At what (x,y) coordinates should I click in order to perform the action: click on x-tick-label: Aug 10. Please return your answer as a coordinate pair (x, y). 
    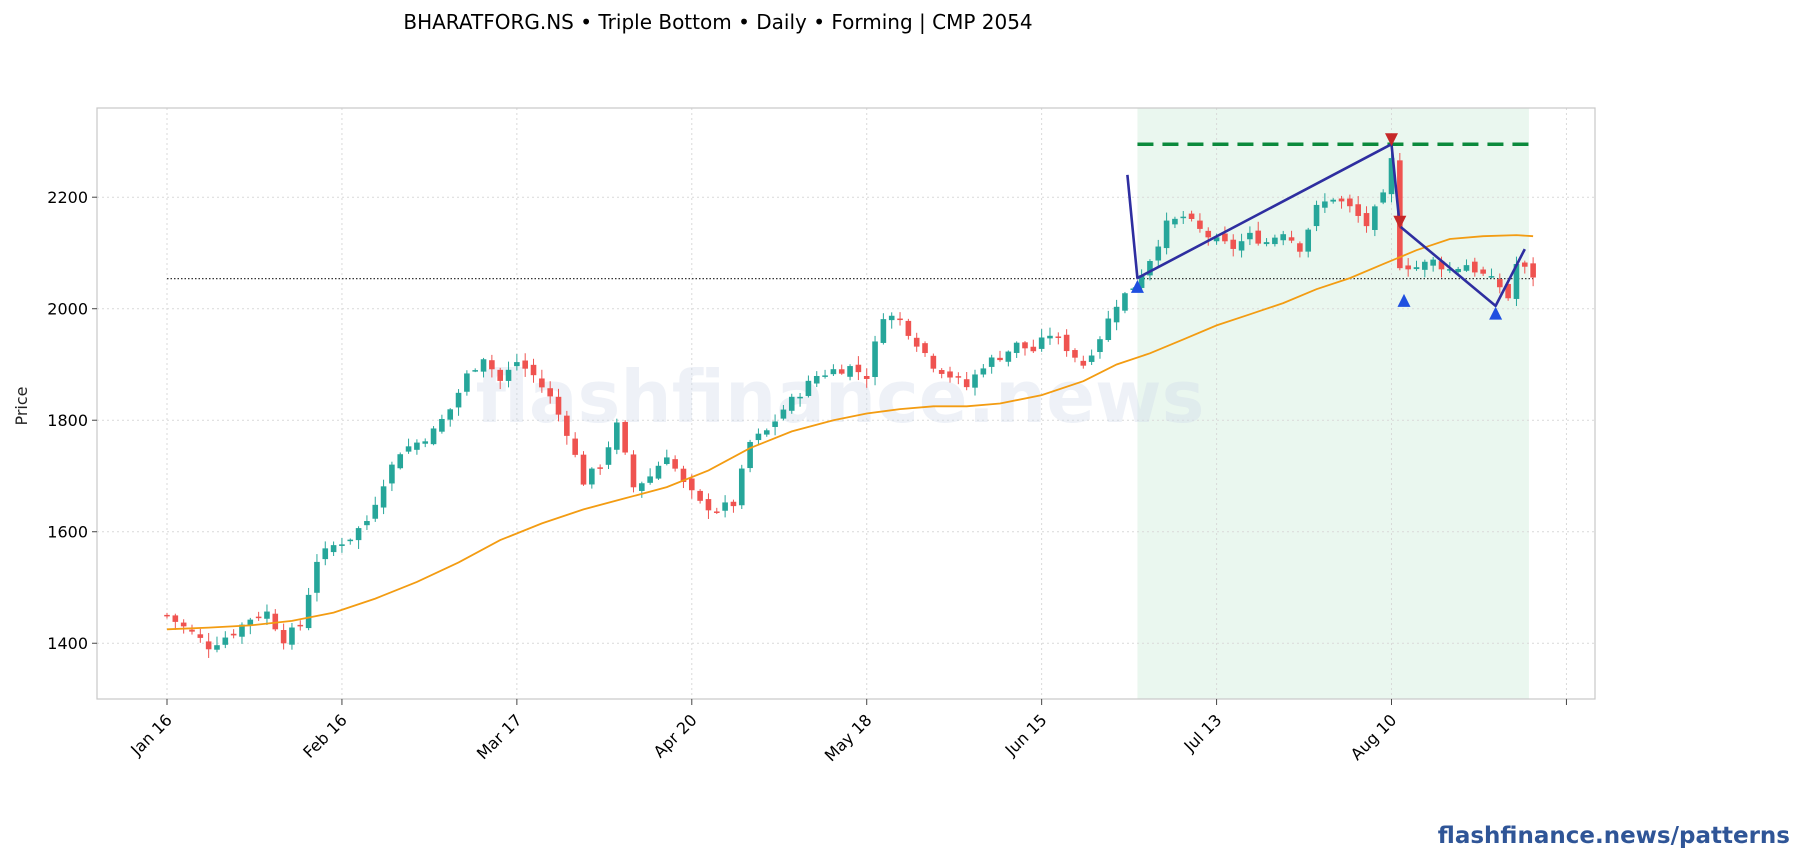
    Looking at the image, I should click on (1374, 737).